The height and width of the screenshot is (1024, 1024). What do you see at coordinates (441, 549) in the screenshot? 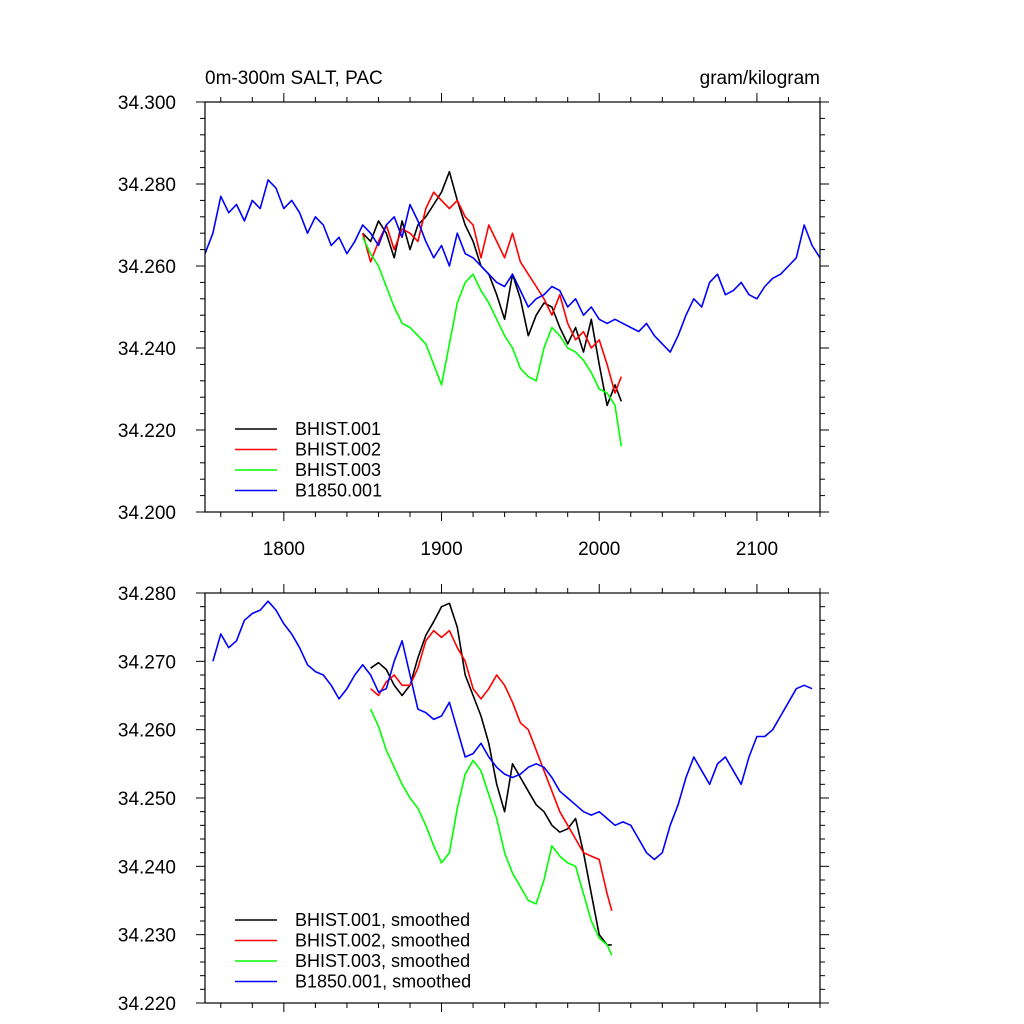
I see `top-x-tick-label: 1900` at bounding box center [441, 549].